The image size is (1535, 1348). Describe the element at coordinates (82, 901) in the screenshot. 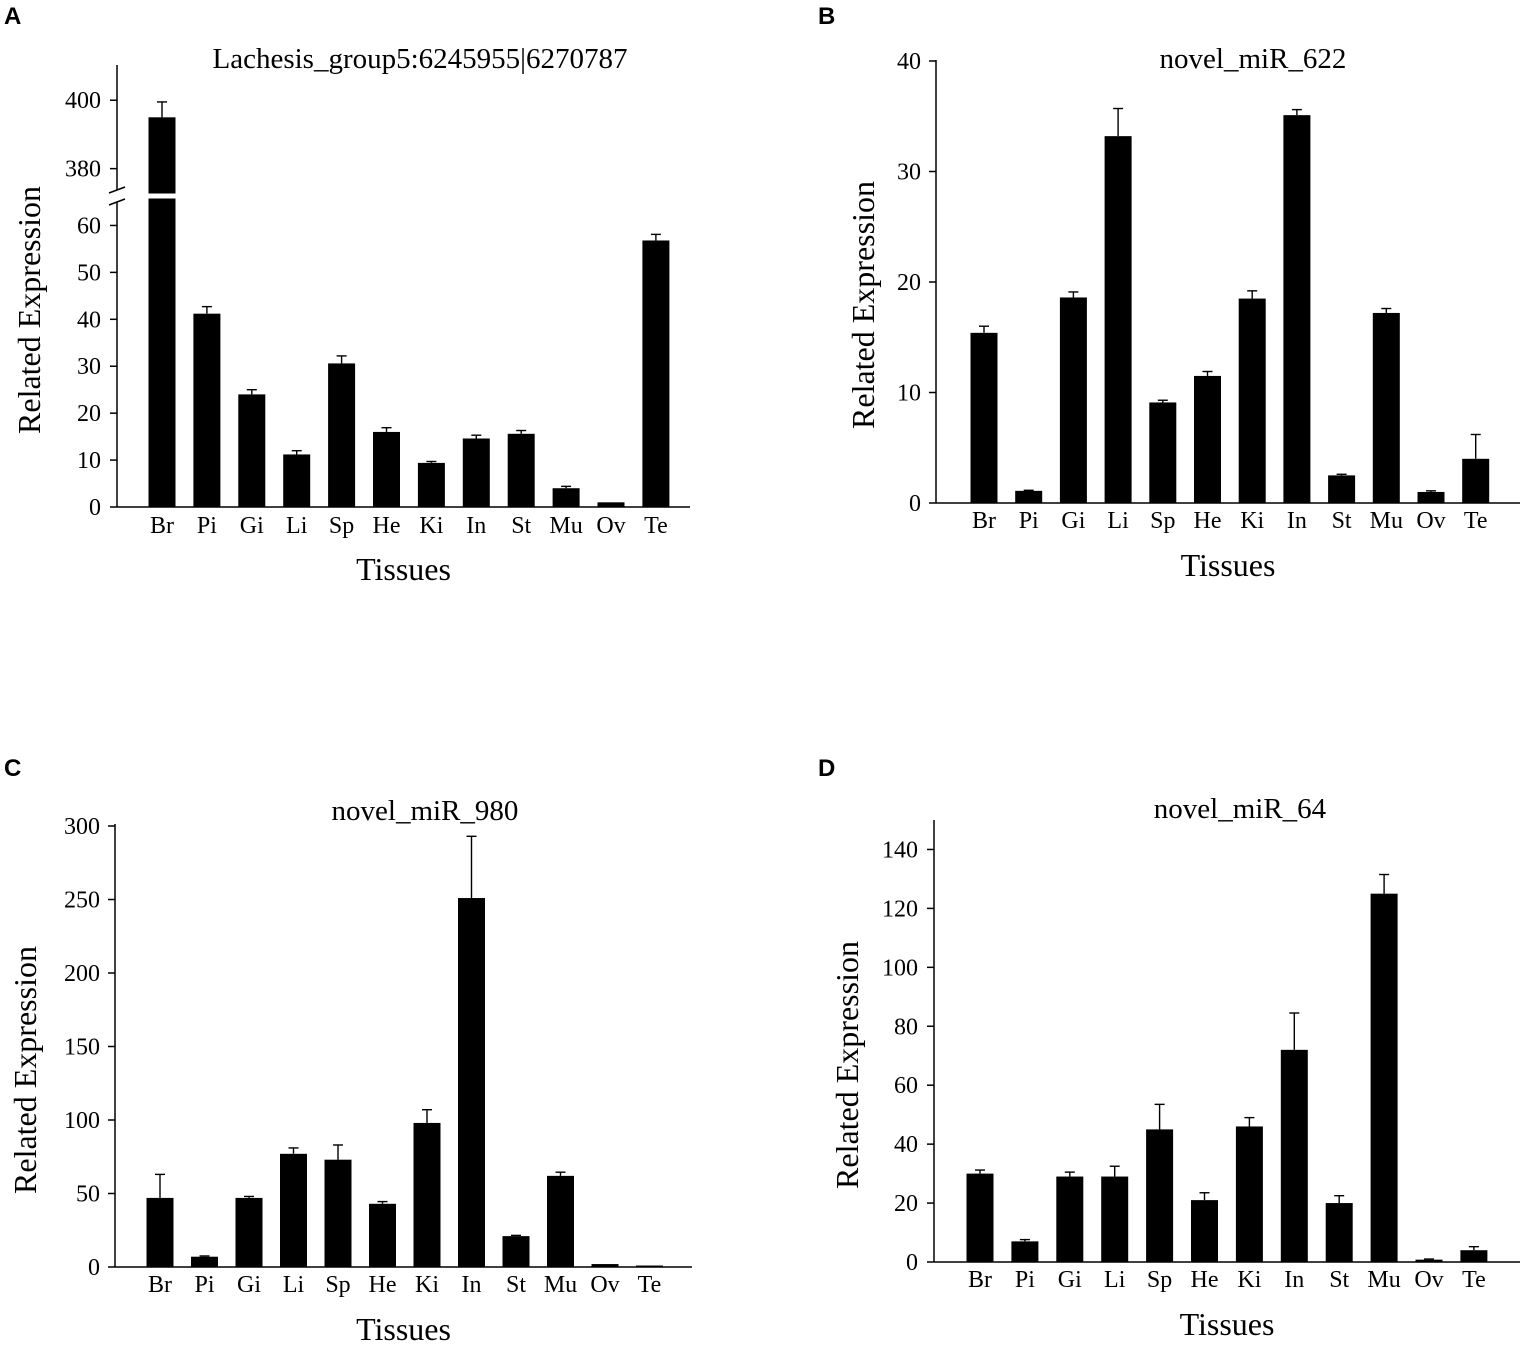

I see `y-tick-label: 250` at that location.